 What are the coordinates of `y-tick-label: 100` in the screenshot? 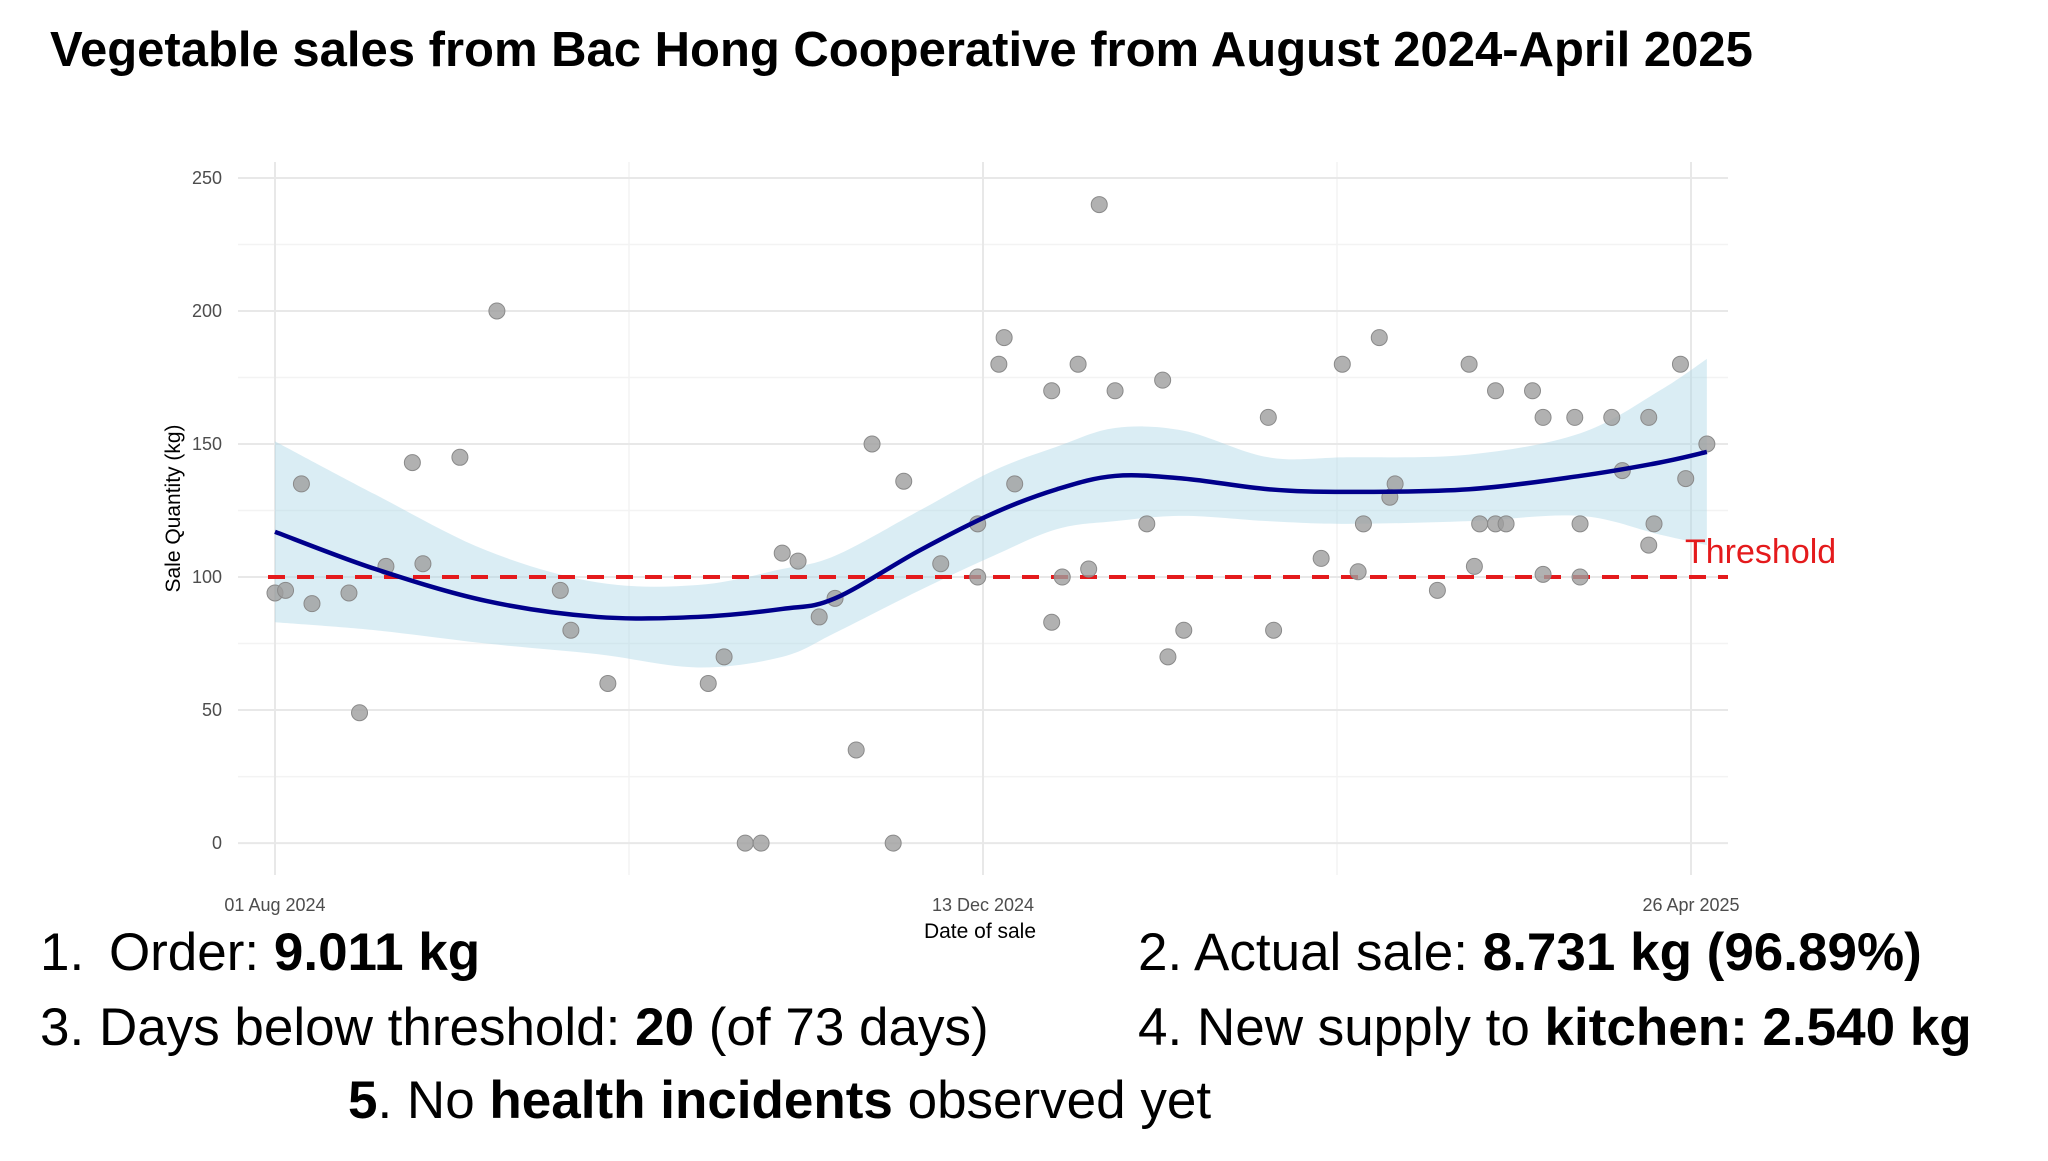 It's located at (207, 577).